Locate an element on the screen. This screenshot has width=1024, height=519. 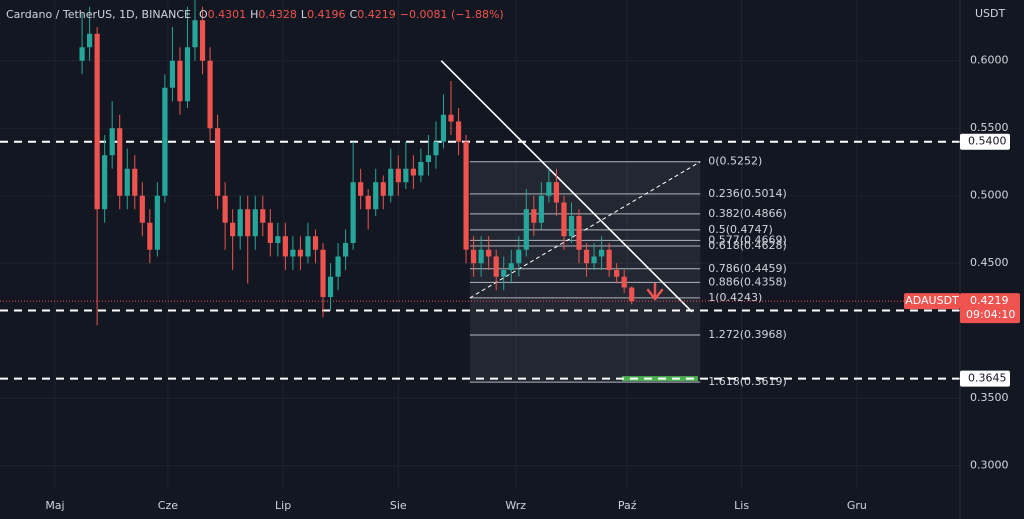
fib-label: 0.5(0.4747) is located at coordinates (740, 229).